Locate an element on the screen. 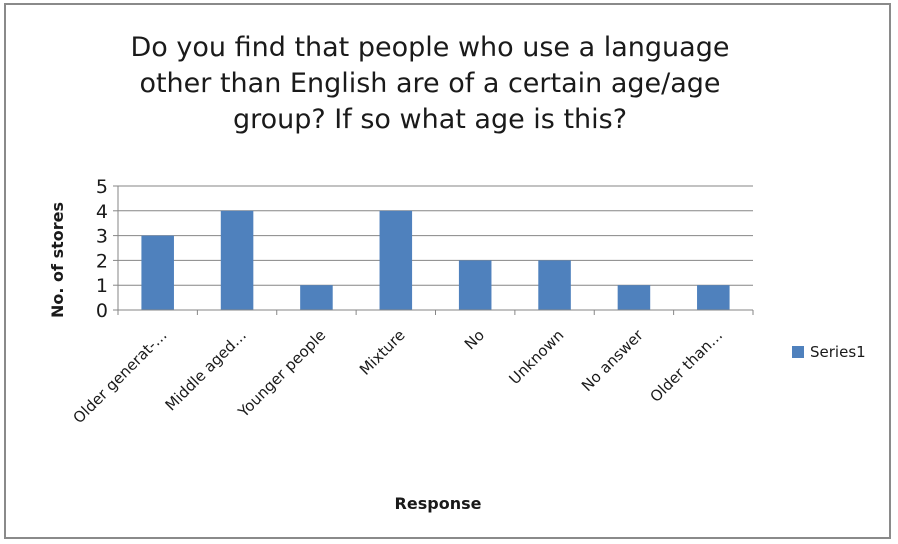  x-tick-label: Mixture is located at coordinates (382, 352).